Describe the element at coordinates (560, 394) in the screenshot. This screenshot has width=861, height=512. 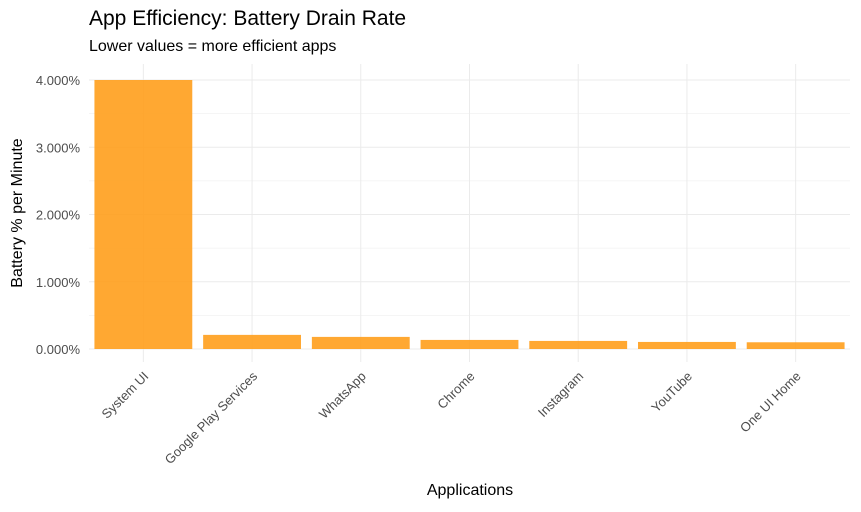
I see `x-tick-label: Instagram` at that location.